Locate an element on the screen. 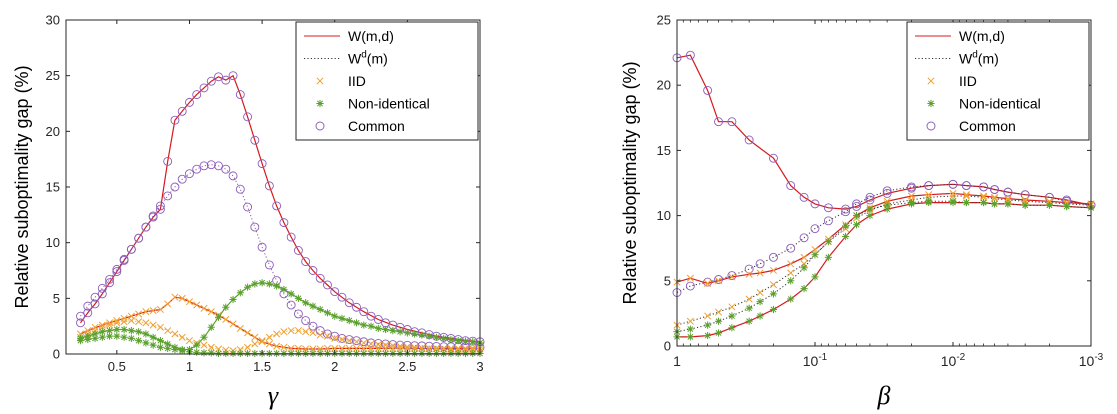 Image resolution: width=1117 pixels, height=414 pixels. left-legend-label: IID is located at coordinates (357, 81).